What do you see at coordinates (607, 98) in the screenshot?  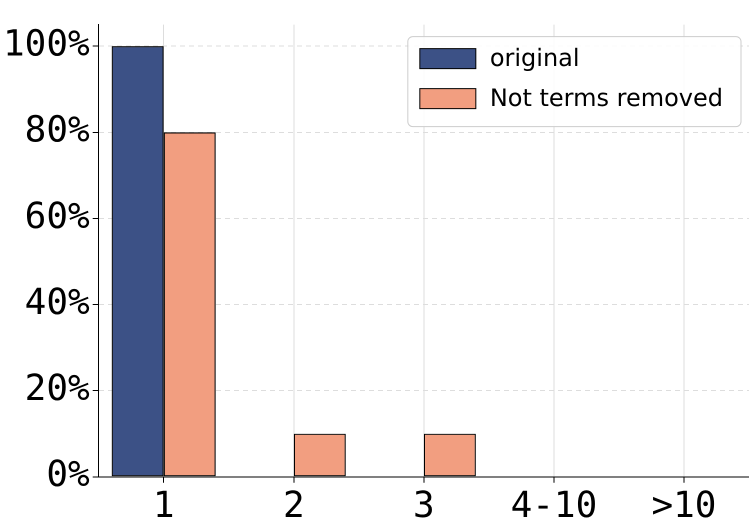 I see `legend-label: Not terms removed` at bounding box center [607, 98].